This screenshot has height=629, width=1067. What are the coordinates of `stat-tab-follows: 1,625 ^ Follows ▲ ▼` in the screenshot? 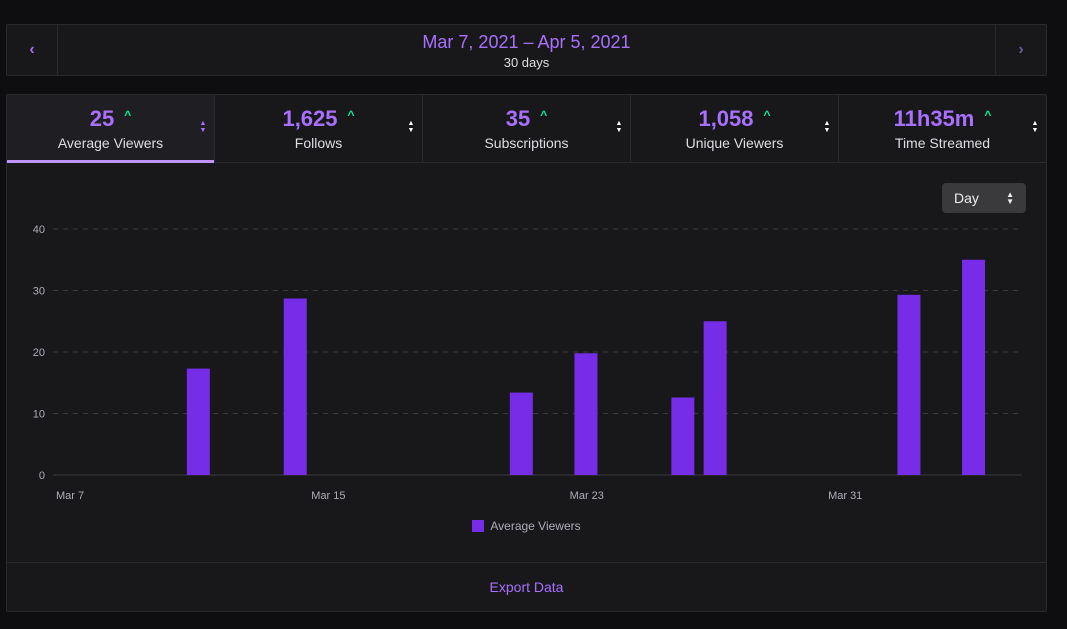 It's located at (319, 128).